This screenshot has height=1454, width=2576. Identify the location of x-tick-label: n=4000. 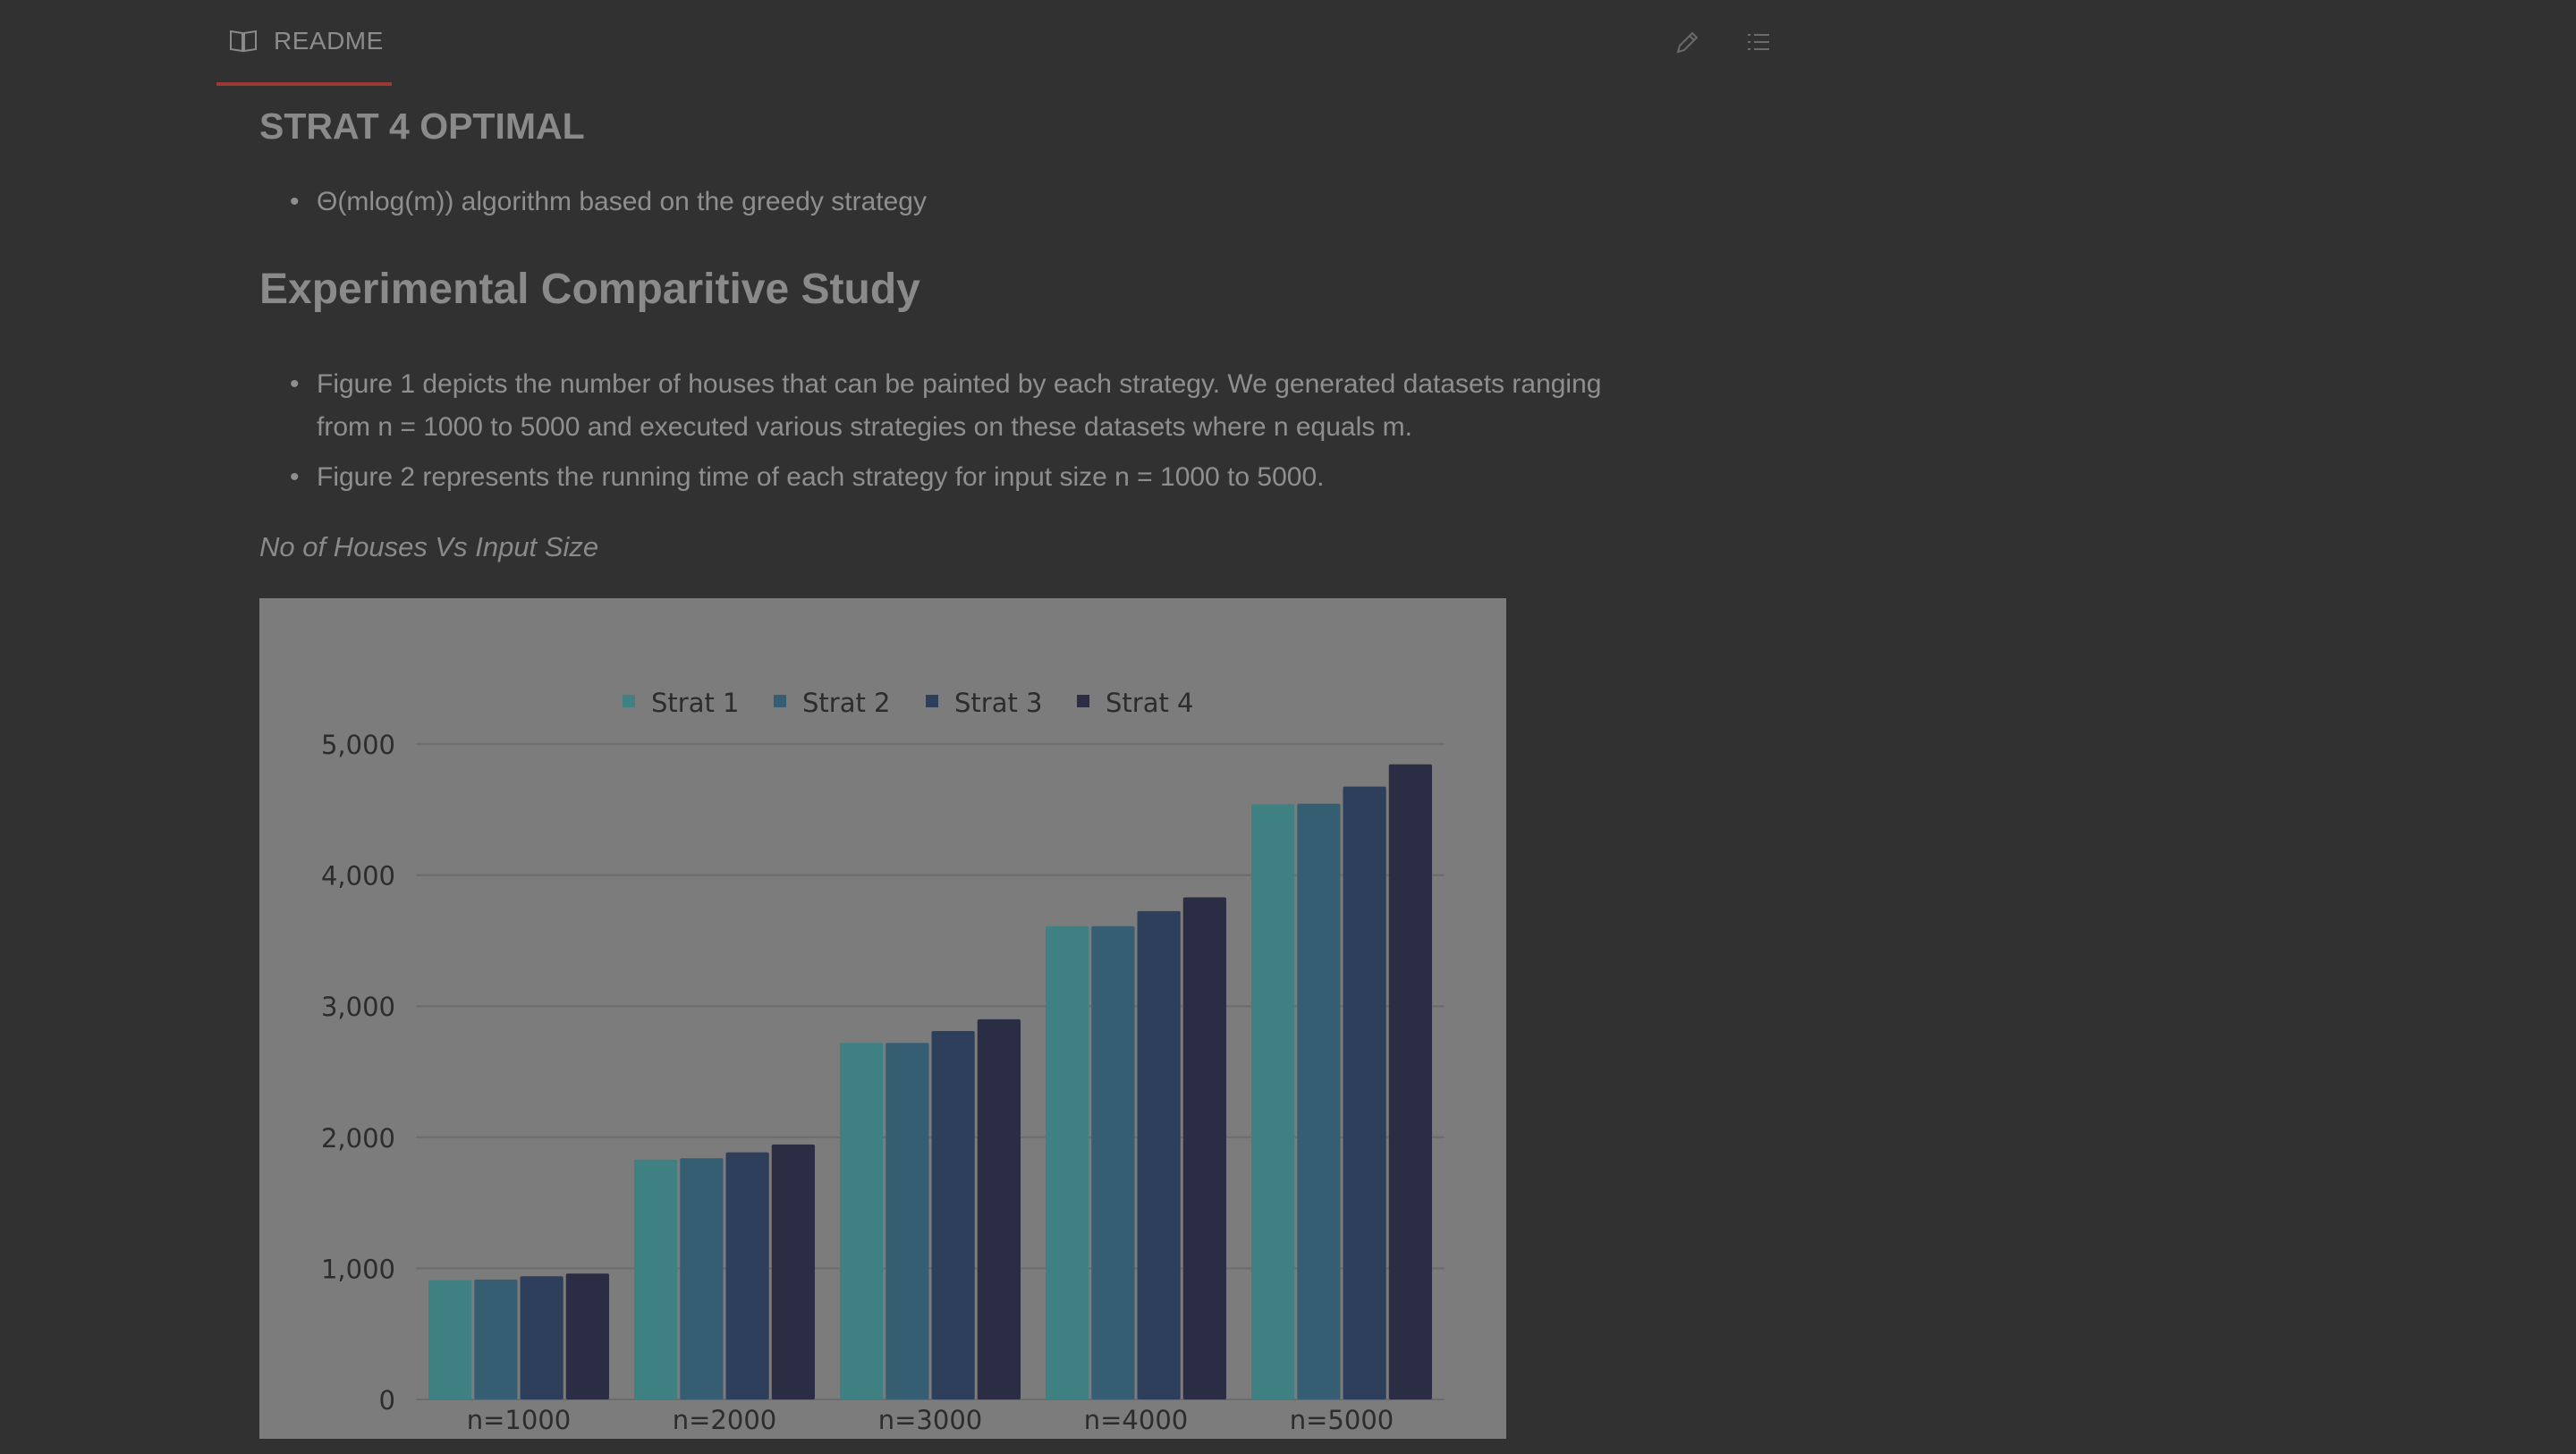
(1136, 1420).